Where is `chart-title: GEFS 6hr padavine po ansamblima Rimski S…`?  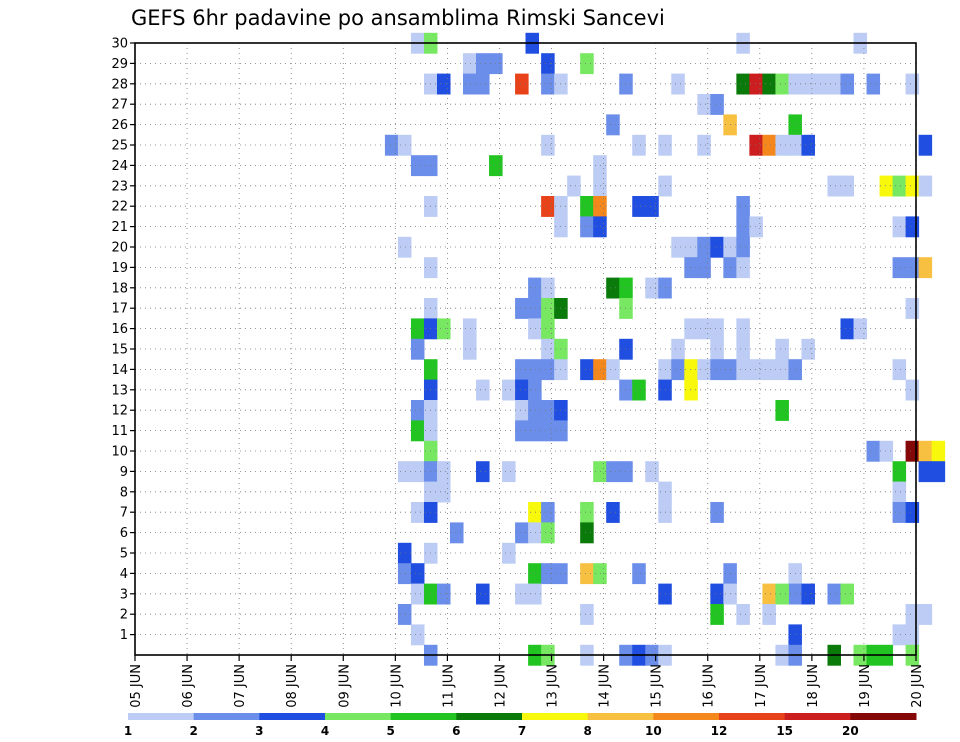
chart-title: GEFS 6hr padavine po ansamblima Rimski S… is located at coordinates (398, 18).